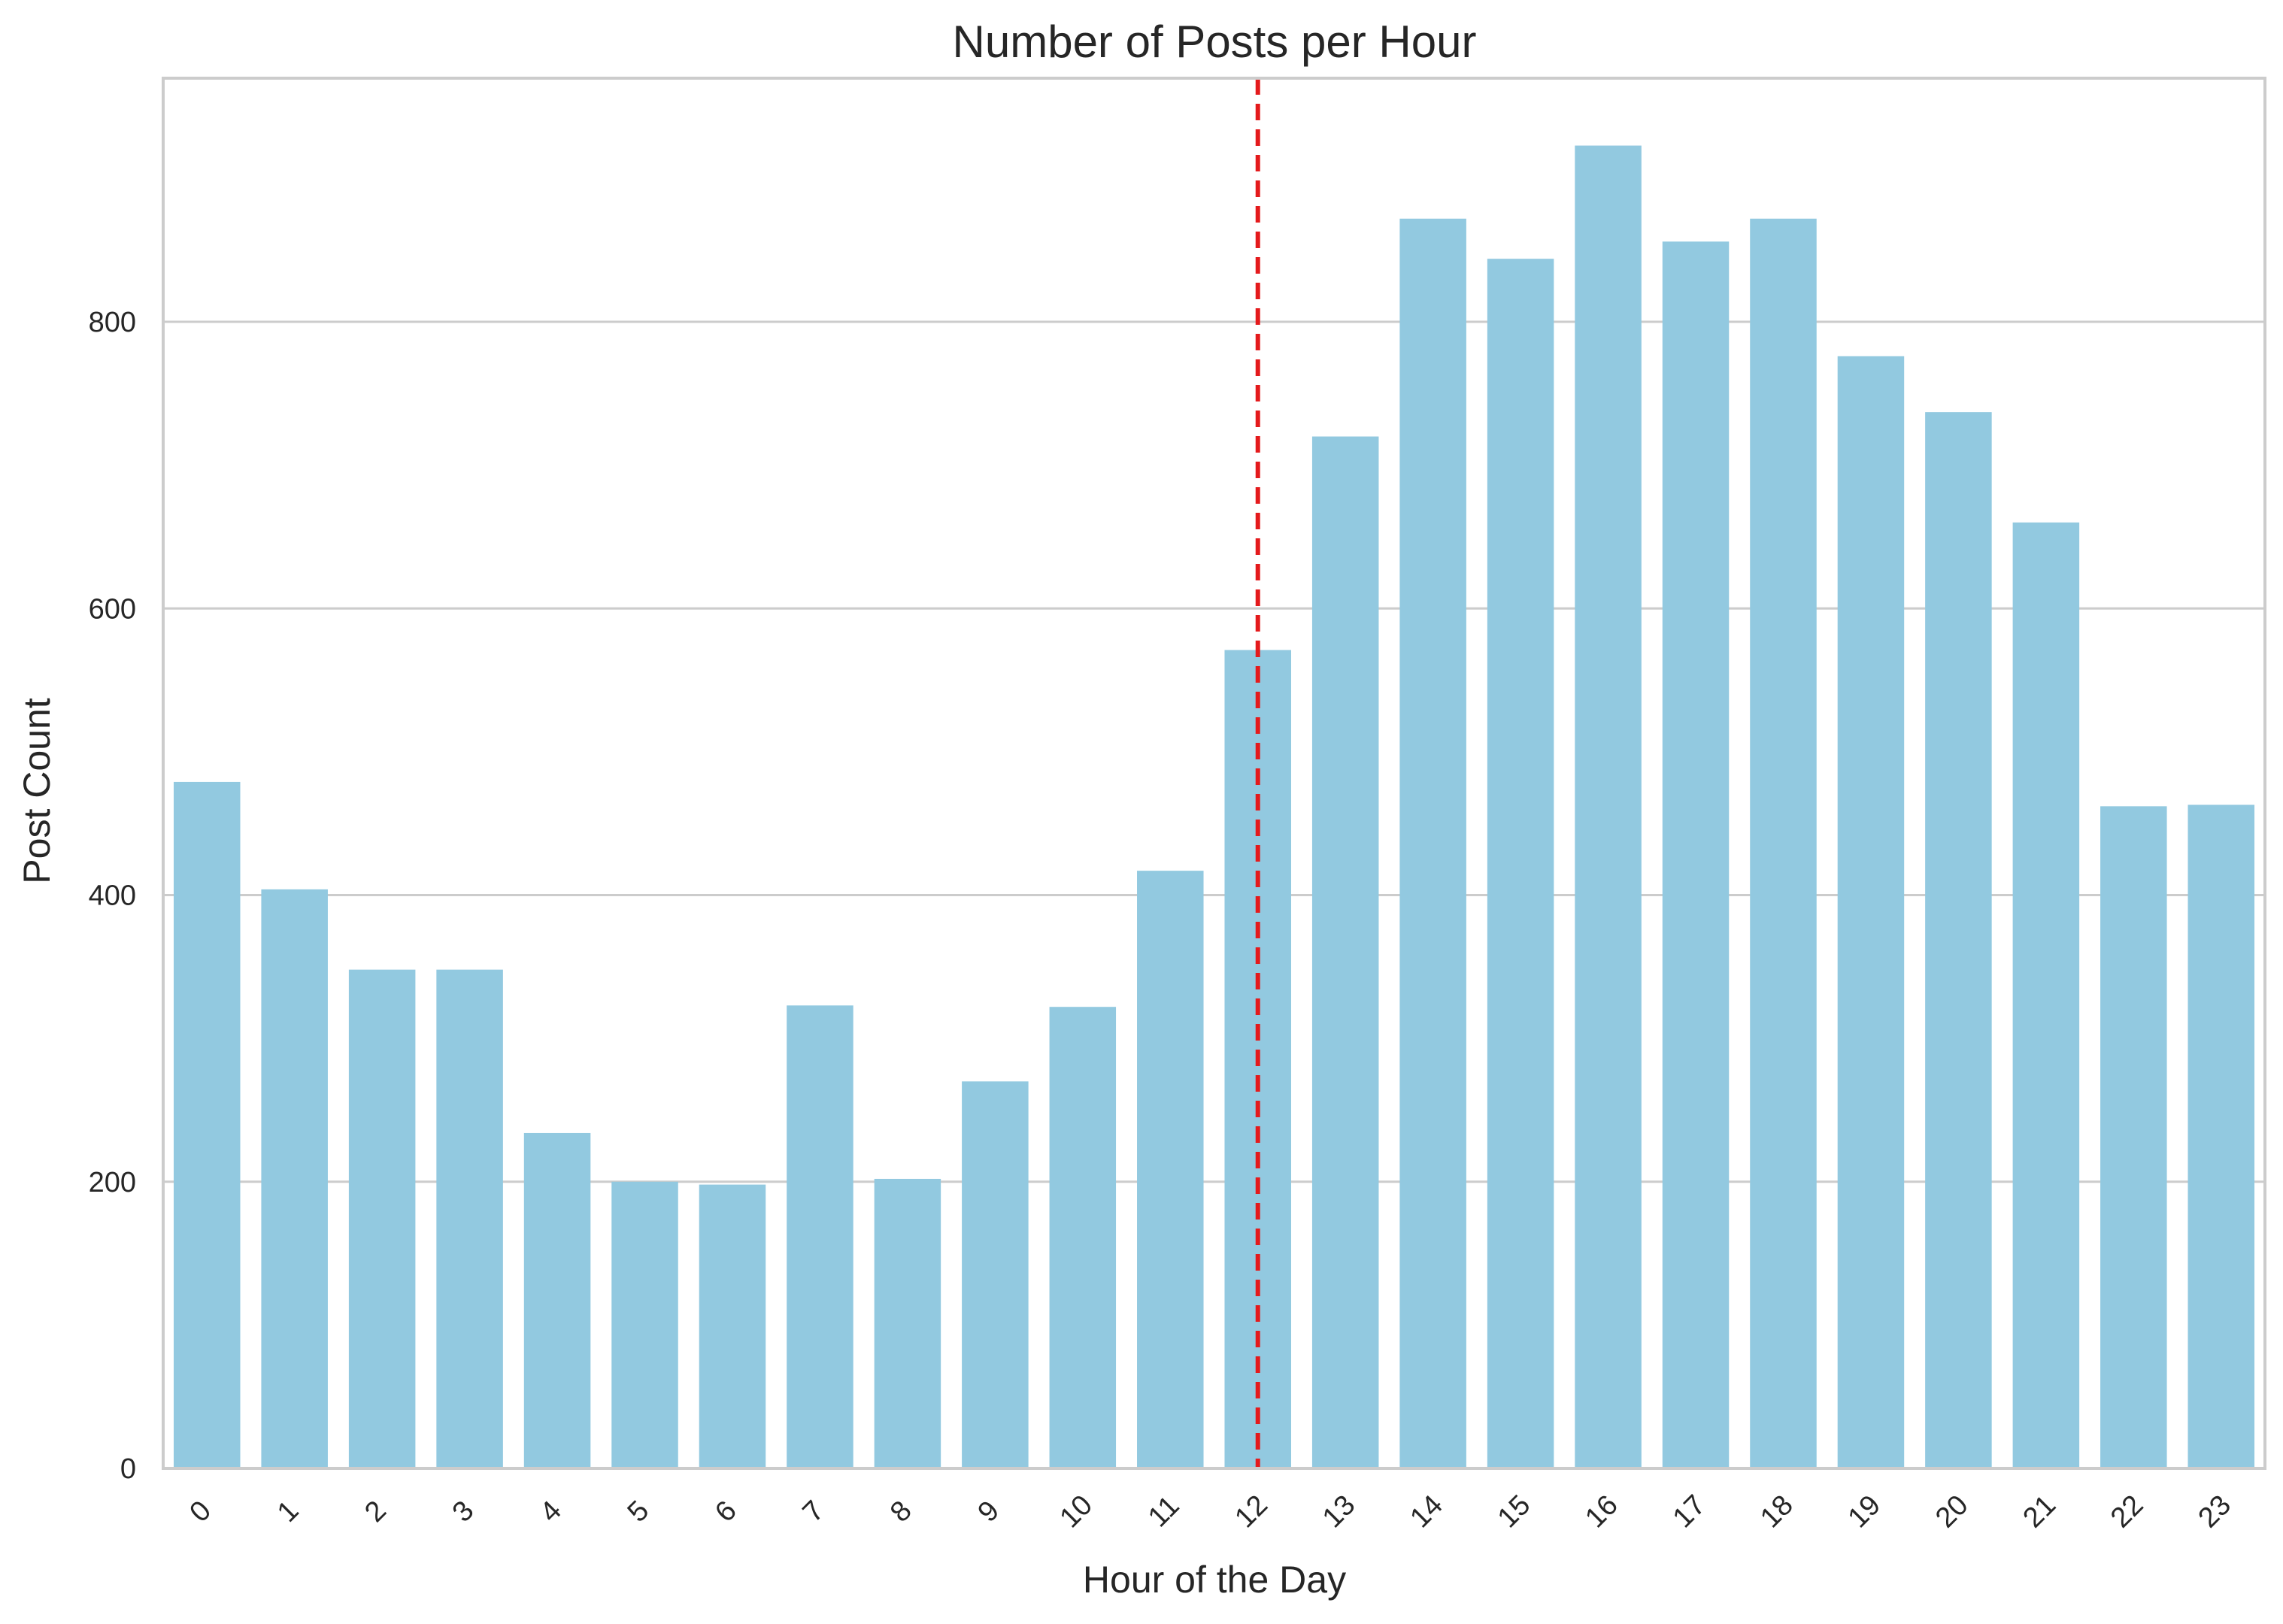 The image size is (2283, 1624). Describe the element at coordinates (112, 609) in the screenshot. I see `y-tick-label: 600` at that location.